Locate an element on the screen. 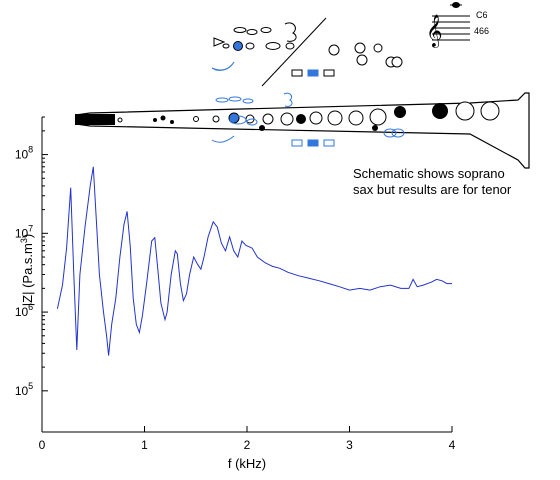 The width and height of the screenshot is (560, 480). saxophone-key-outlines is located at coordinates (308, 117).